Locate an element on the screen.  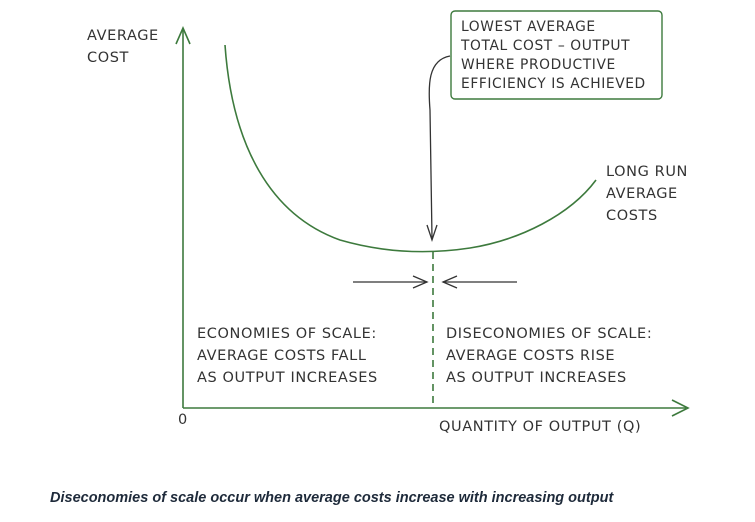
economies-text-line: AS OUTPUT INCREASES is located at coordinates (287, 378).